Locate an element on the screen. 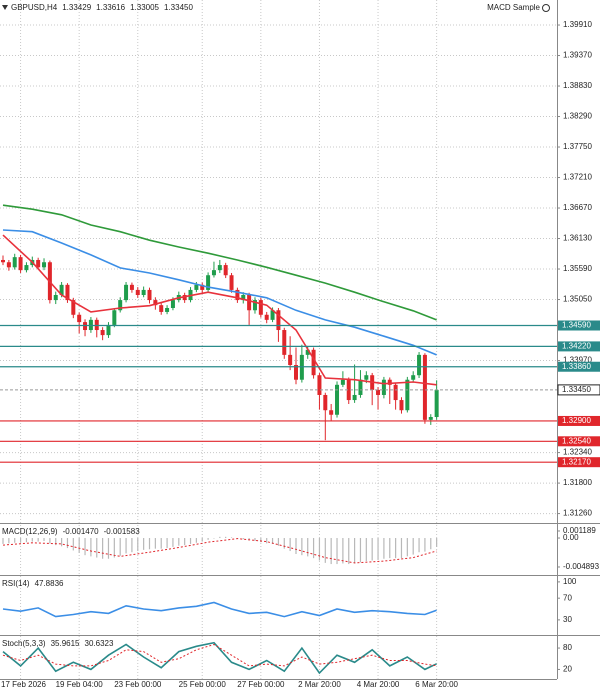  x-tick-label: 4 Mar 20:00 is located at coordinates (378, 684).